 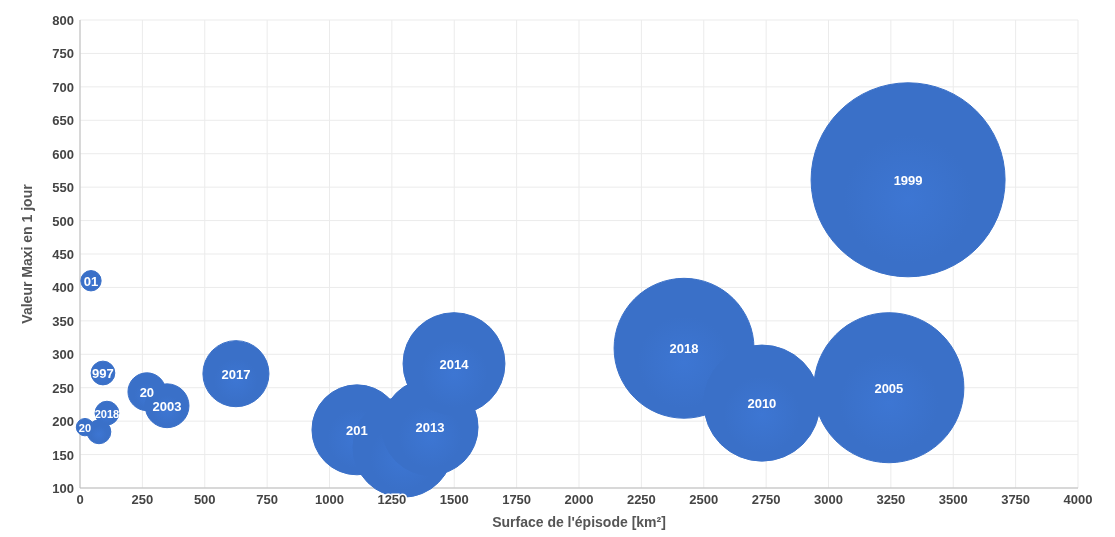 I want to click on y-tick-label: 100, so click(x=63, y=488).